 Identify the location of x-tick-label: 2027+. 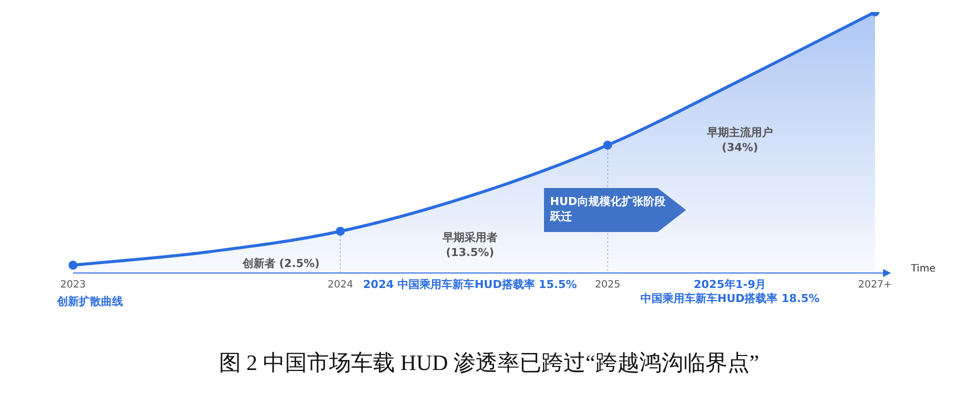
(875, 285).